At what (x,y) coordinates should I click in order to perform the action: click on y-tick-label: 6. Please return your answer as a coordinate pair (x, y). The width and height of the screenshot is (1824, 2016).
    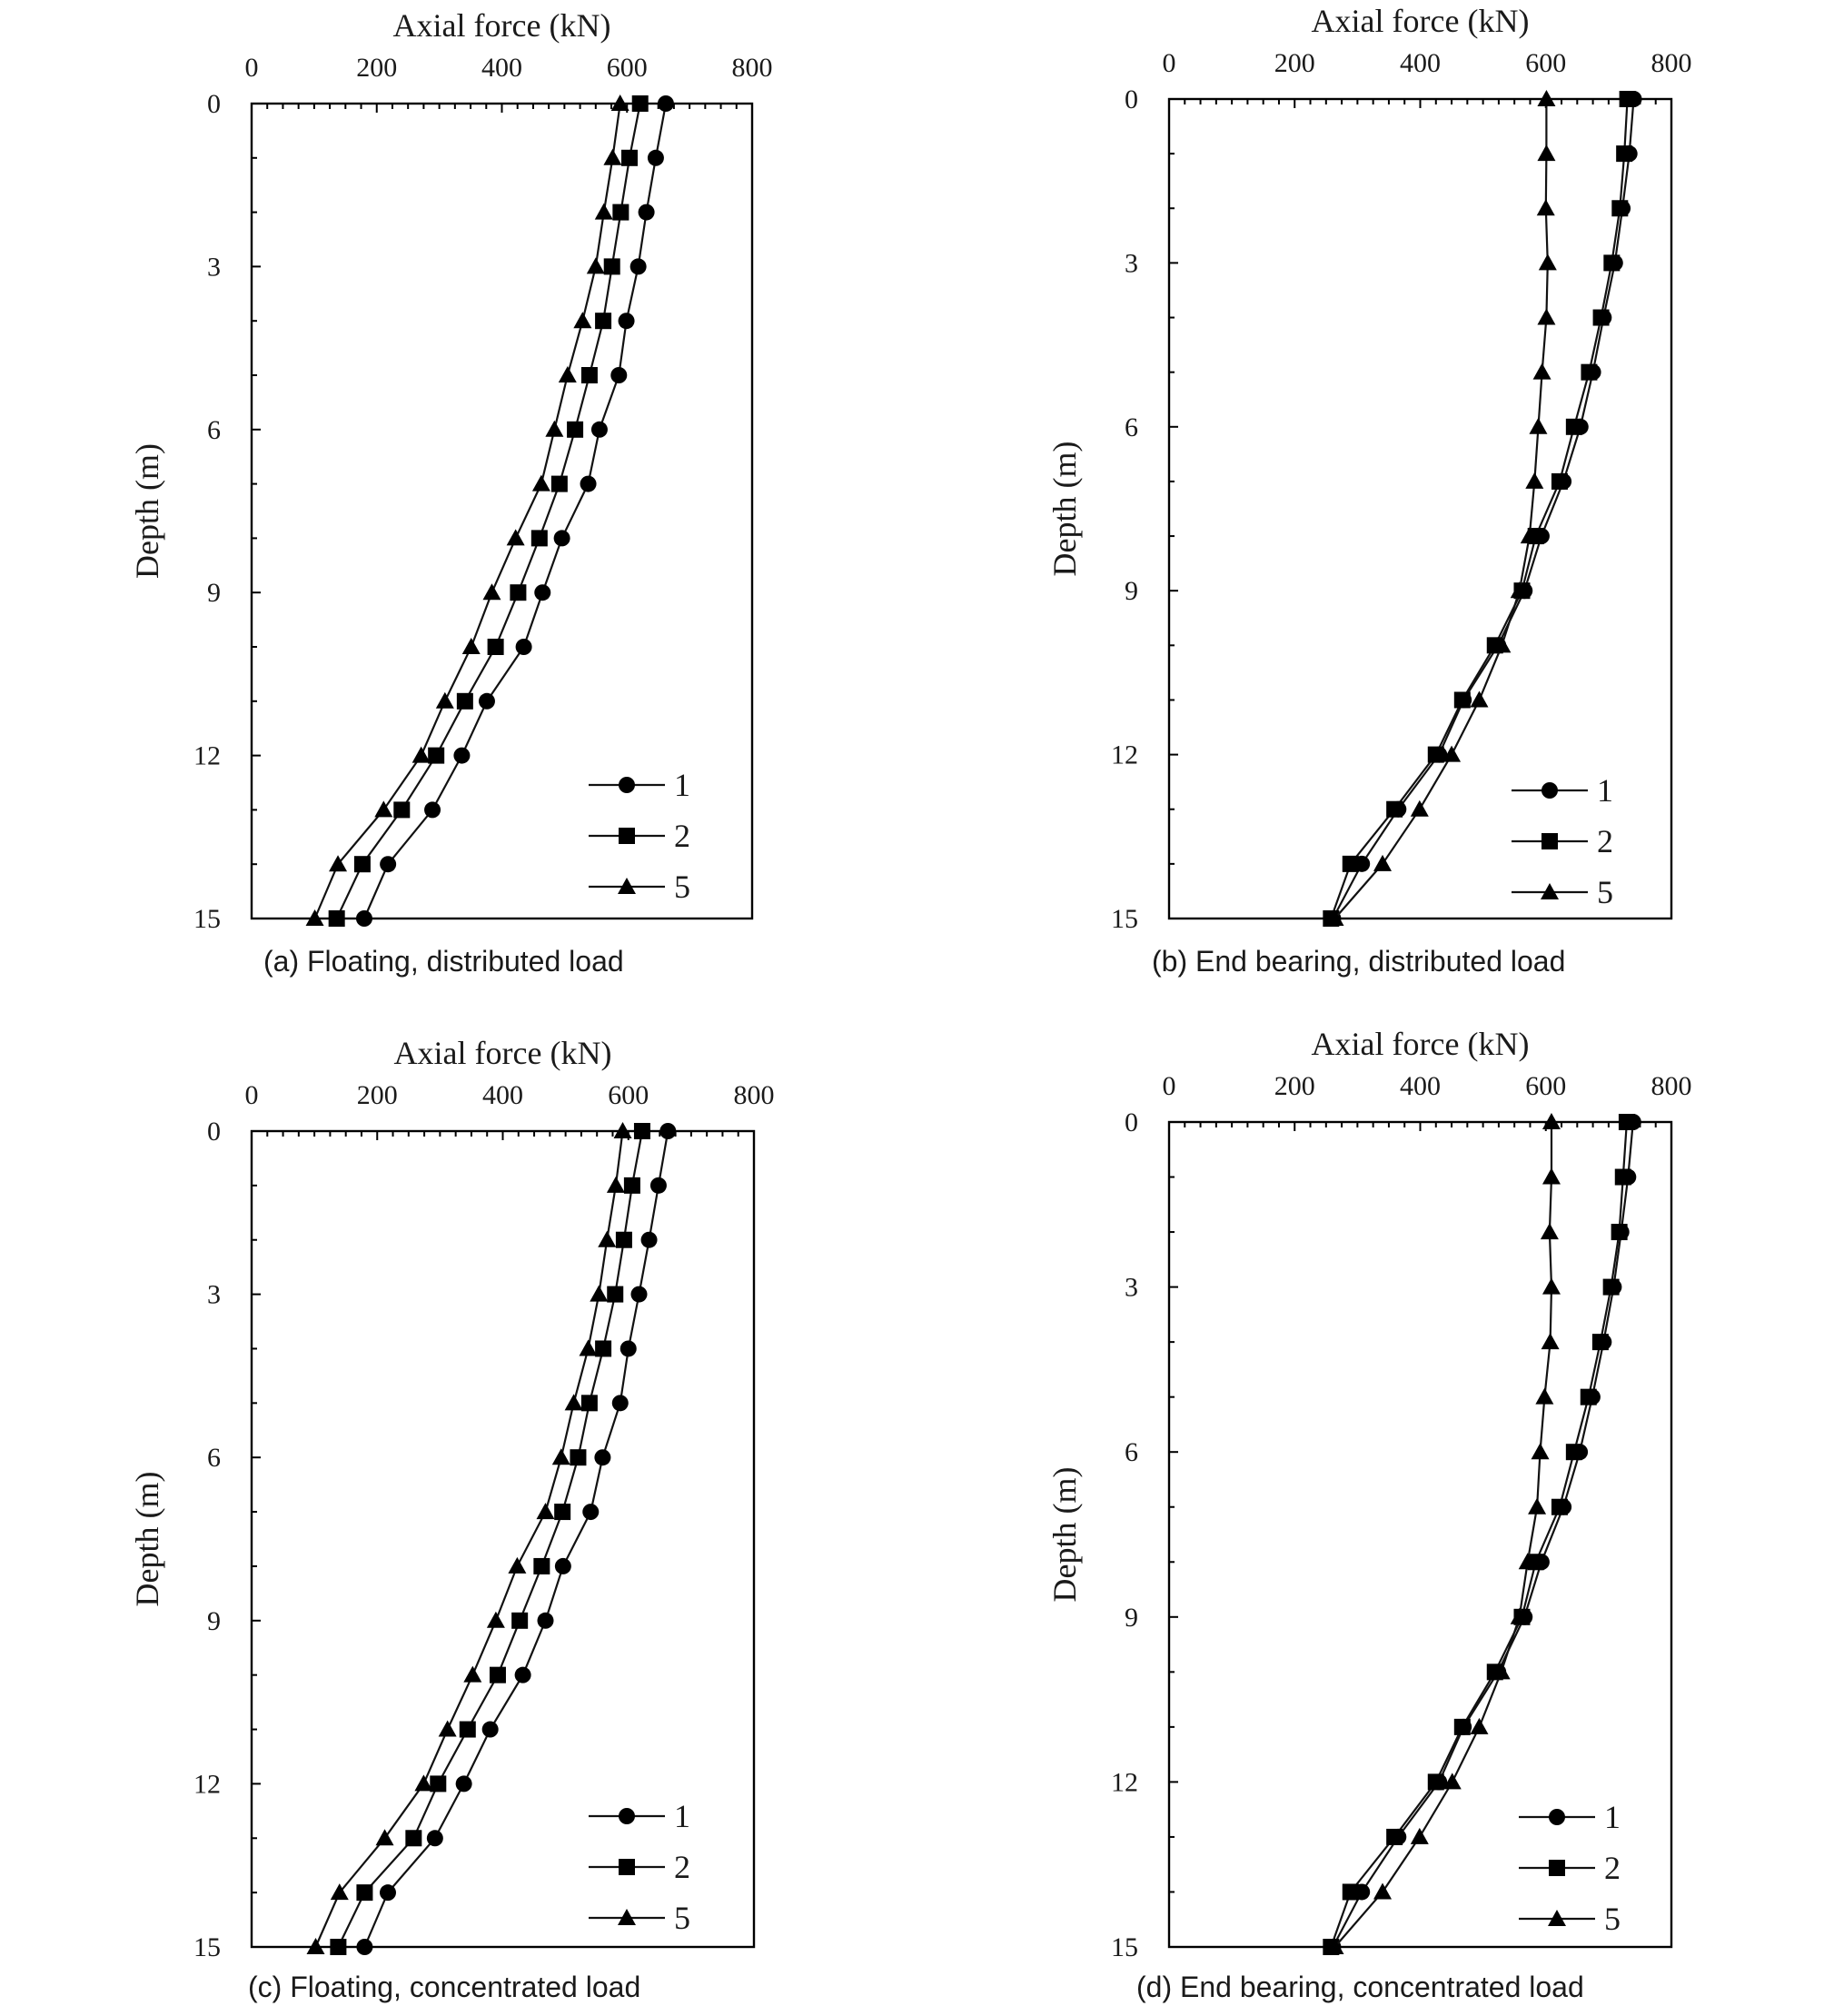
    Looking at the image, I should click on (1131, 427).